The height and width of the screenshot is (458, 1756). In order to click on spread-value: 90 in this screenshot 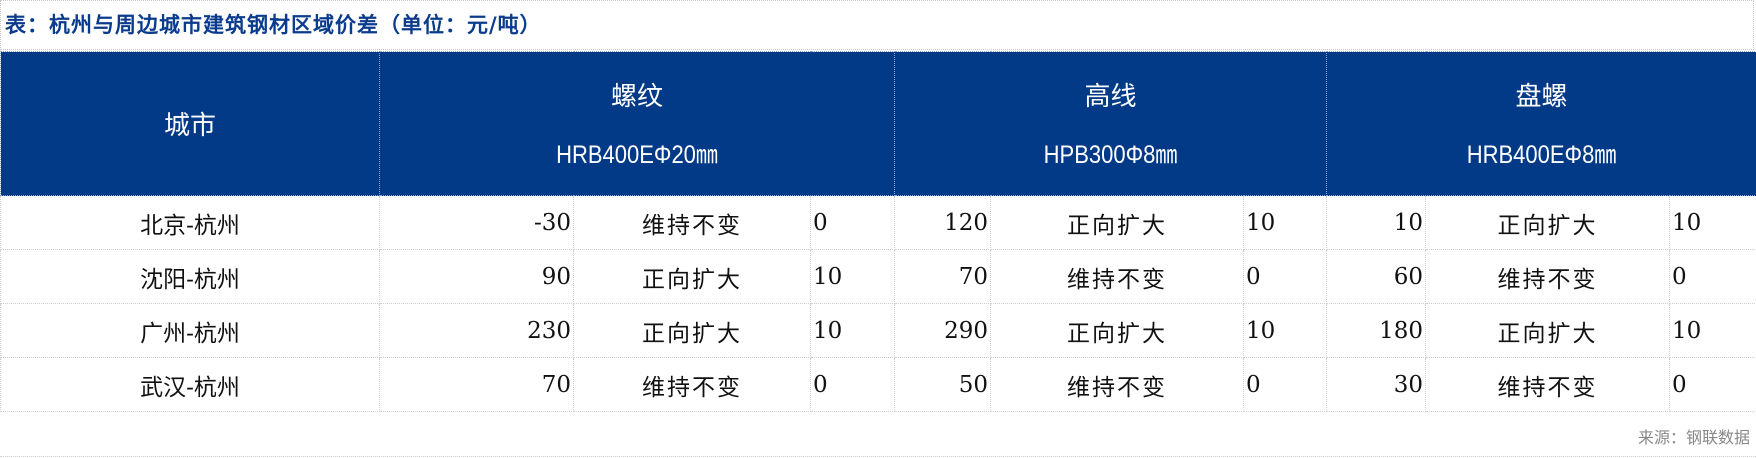, I will do `click(476, 276)`.